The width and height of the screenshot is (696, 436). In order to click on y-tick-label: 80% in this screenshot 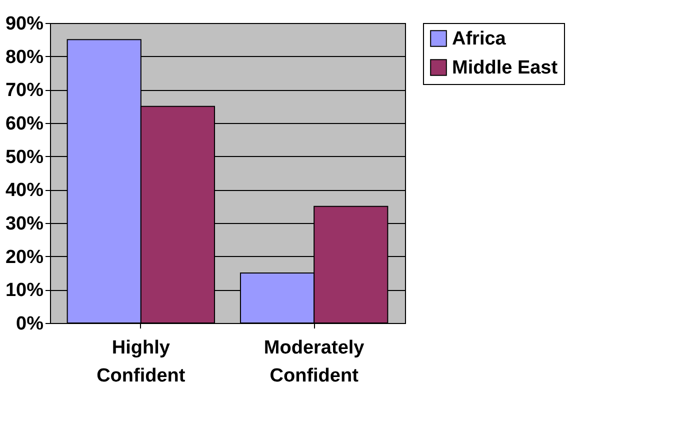, I will do `click(24, 57)`.